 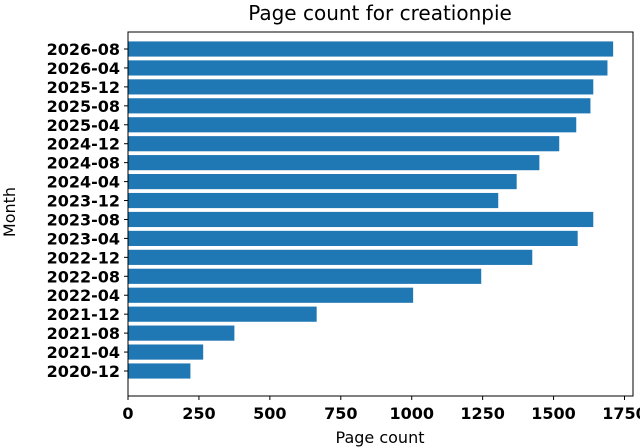 I want to click on y-axis-label: Month, so click(x=9, y=212).